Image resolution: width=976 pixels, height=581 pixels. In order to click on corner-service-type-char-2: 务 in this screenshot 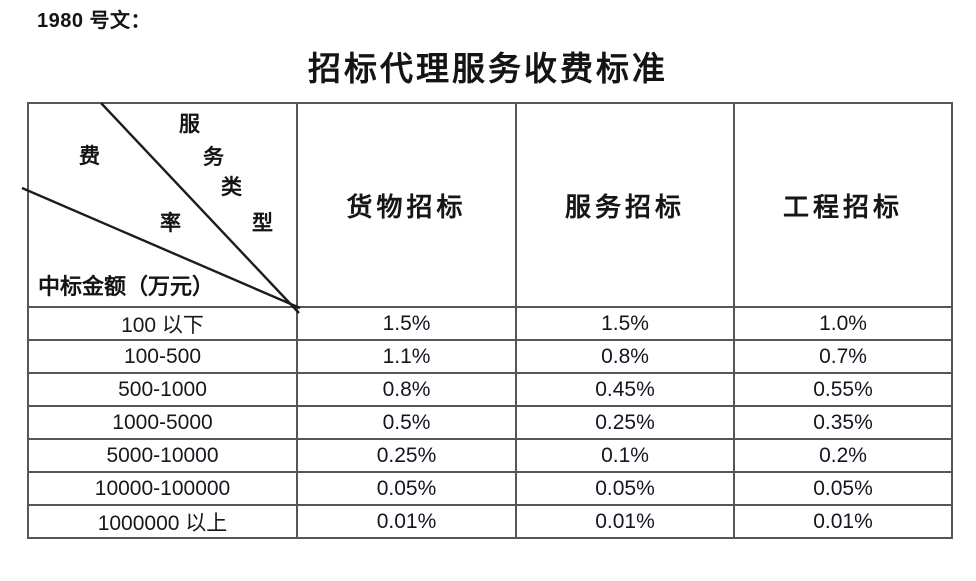, I will do `click(213, 157)`.